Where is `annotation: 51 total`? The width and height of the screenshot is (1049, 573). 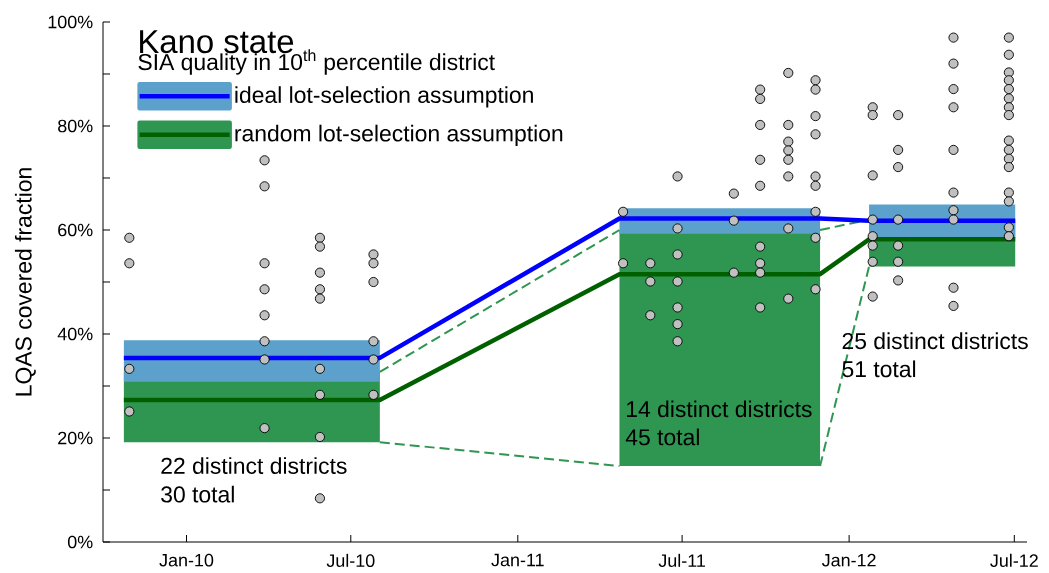
annotation: 51 total is located at coordinates (879, 369).